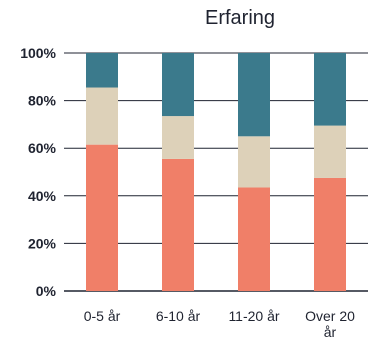 The height and width of the screenshot is (343, 371). What do you see at coordinates (253, 316) in the screenshot?
I see `x-tick-label: 11-20 år` at bounding box center [253, 316].